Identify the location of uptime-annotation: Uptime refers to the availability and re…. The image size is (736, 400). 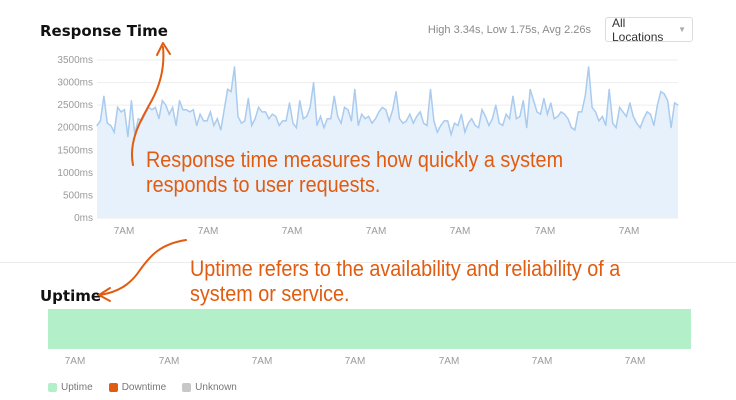
(442, 281).